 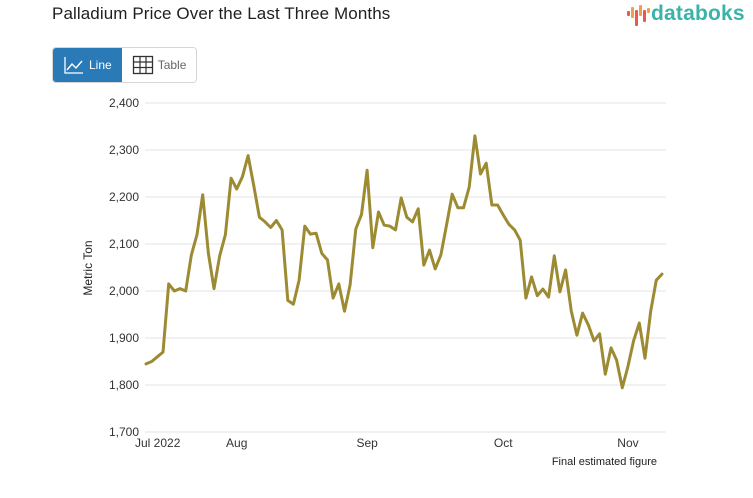 What do you see at coordinates (638, 14) in the screenshot?
I see `bar-wave-icon` at bounding box center [638, 14].